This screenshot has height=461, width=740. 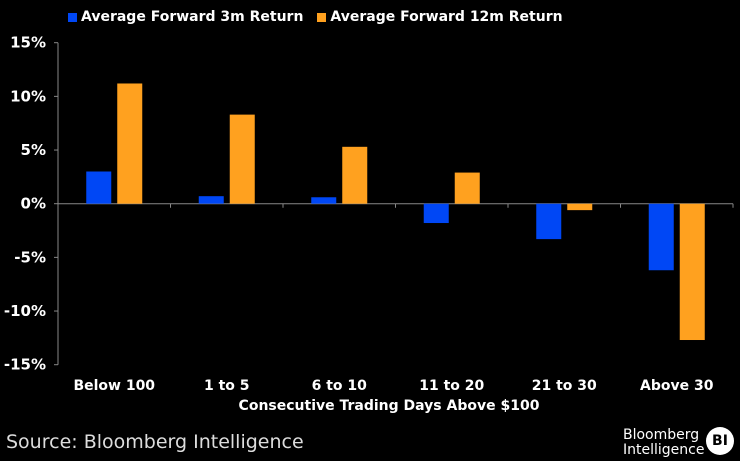 I want to click on y-tick-label: -5%, so click(x=30, y=257).